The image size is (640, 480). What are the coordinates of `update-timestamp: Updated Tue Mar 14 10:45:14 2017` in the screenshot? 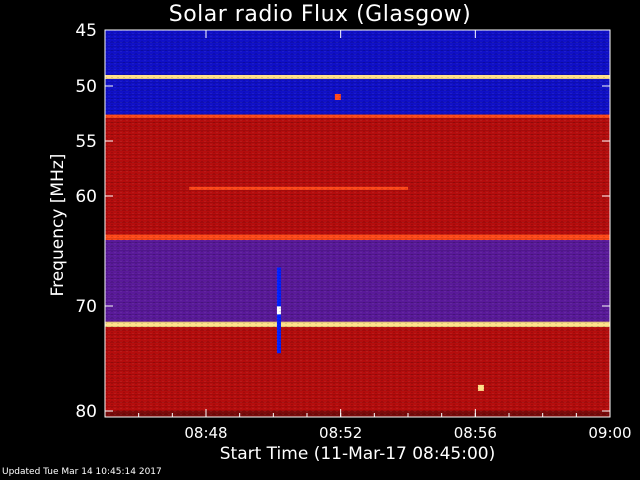 It's located at (82, 472).